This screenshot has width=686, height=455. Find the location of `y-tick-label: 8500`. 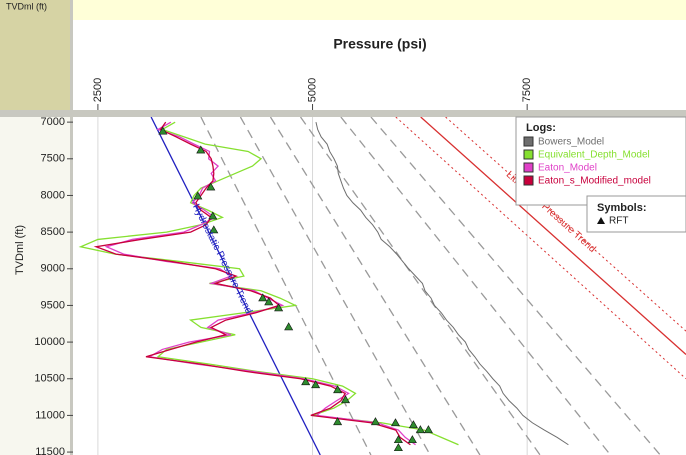

y-tick-label: 8500 is located at coordinates (53, 232).